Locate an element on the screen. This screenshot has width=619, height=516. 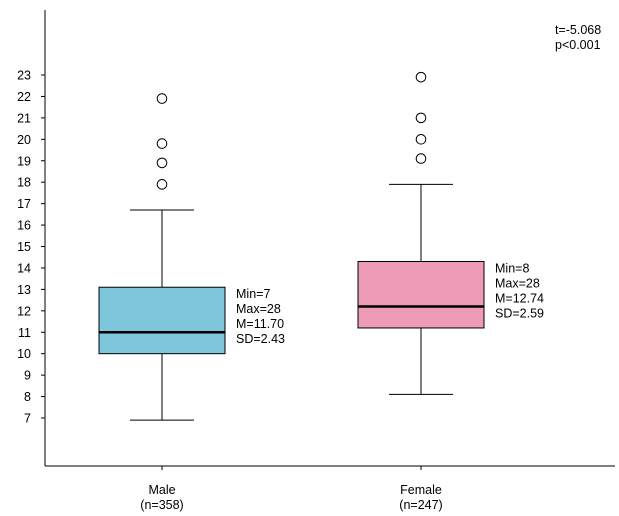
y-tick-label: 14 is located at coordinates (24, 268).